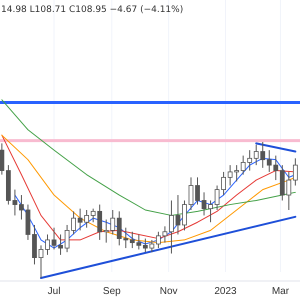 The image size is (300, 300). What do you see at coordinates (92, 10) in the screenshot?
I see `text: 14.98 L108.71 C108.95 −4.67 (−4.11%)` at bounding box center [92, 10].